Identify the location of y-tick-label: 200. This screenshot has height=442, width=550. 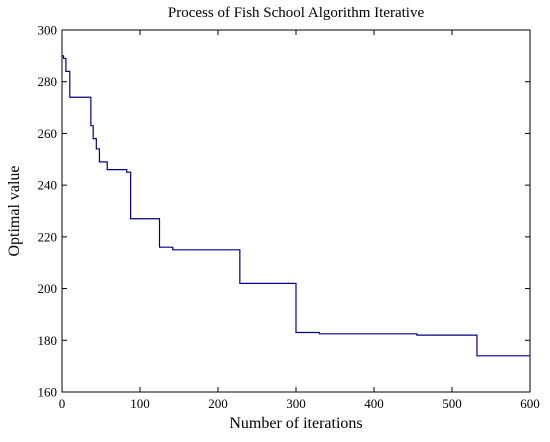
(48, 288).